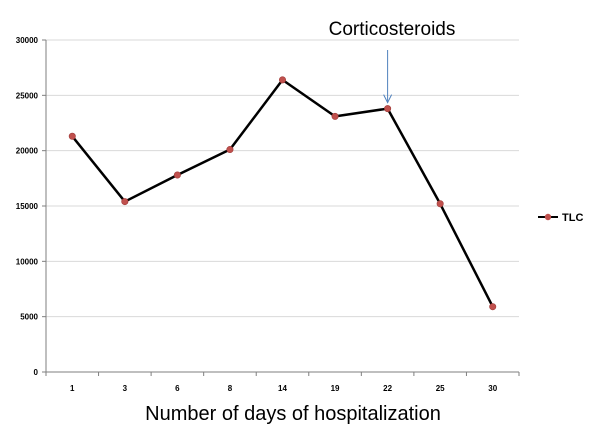 This screenshot has width=593, height=434. I want to click on y-tick-label: 0, so click(36, 372).